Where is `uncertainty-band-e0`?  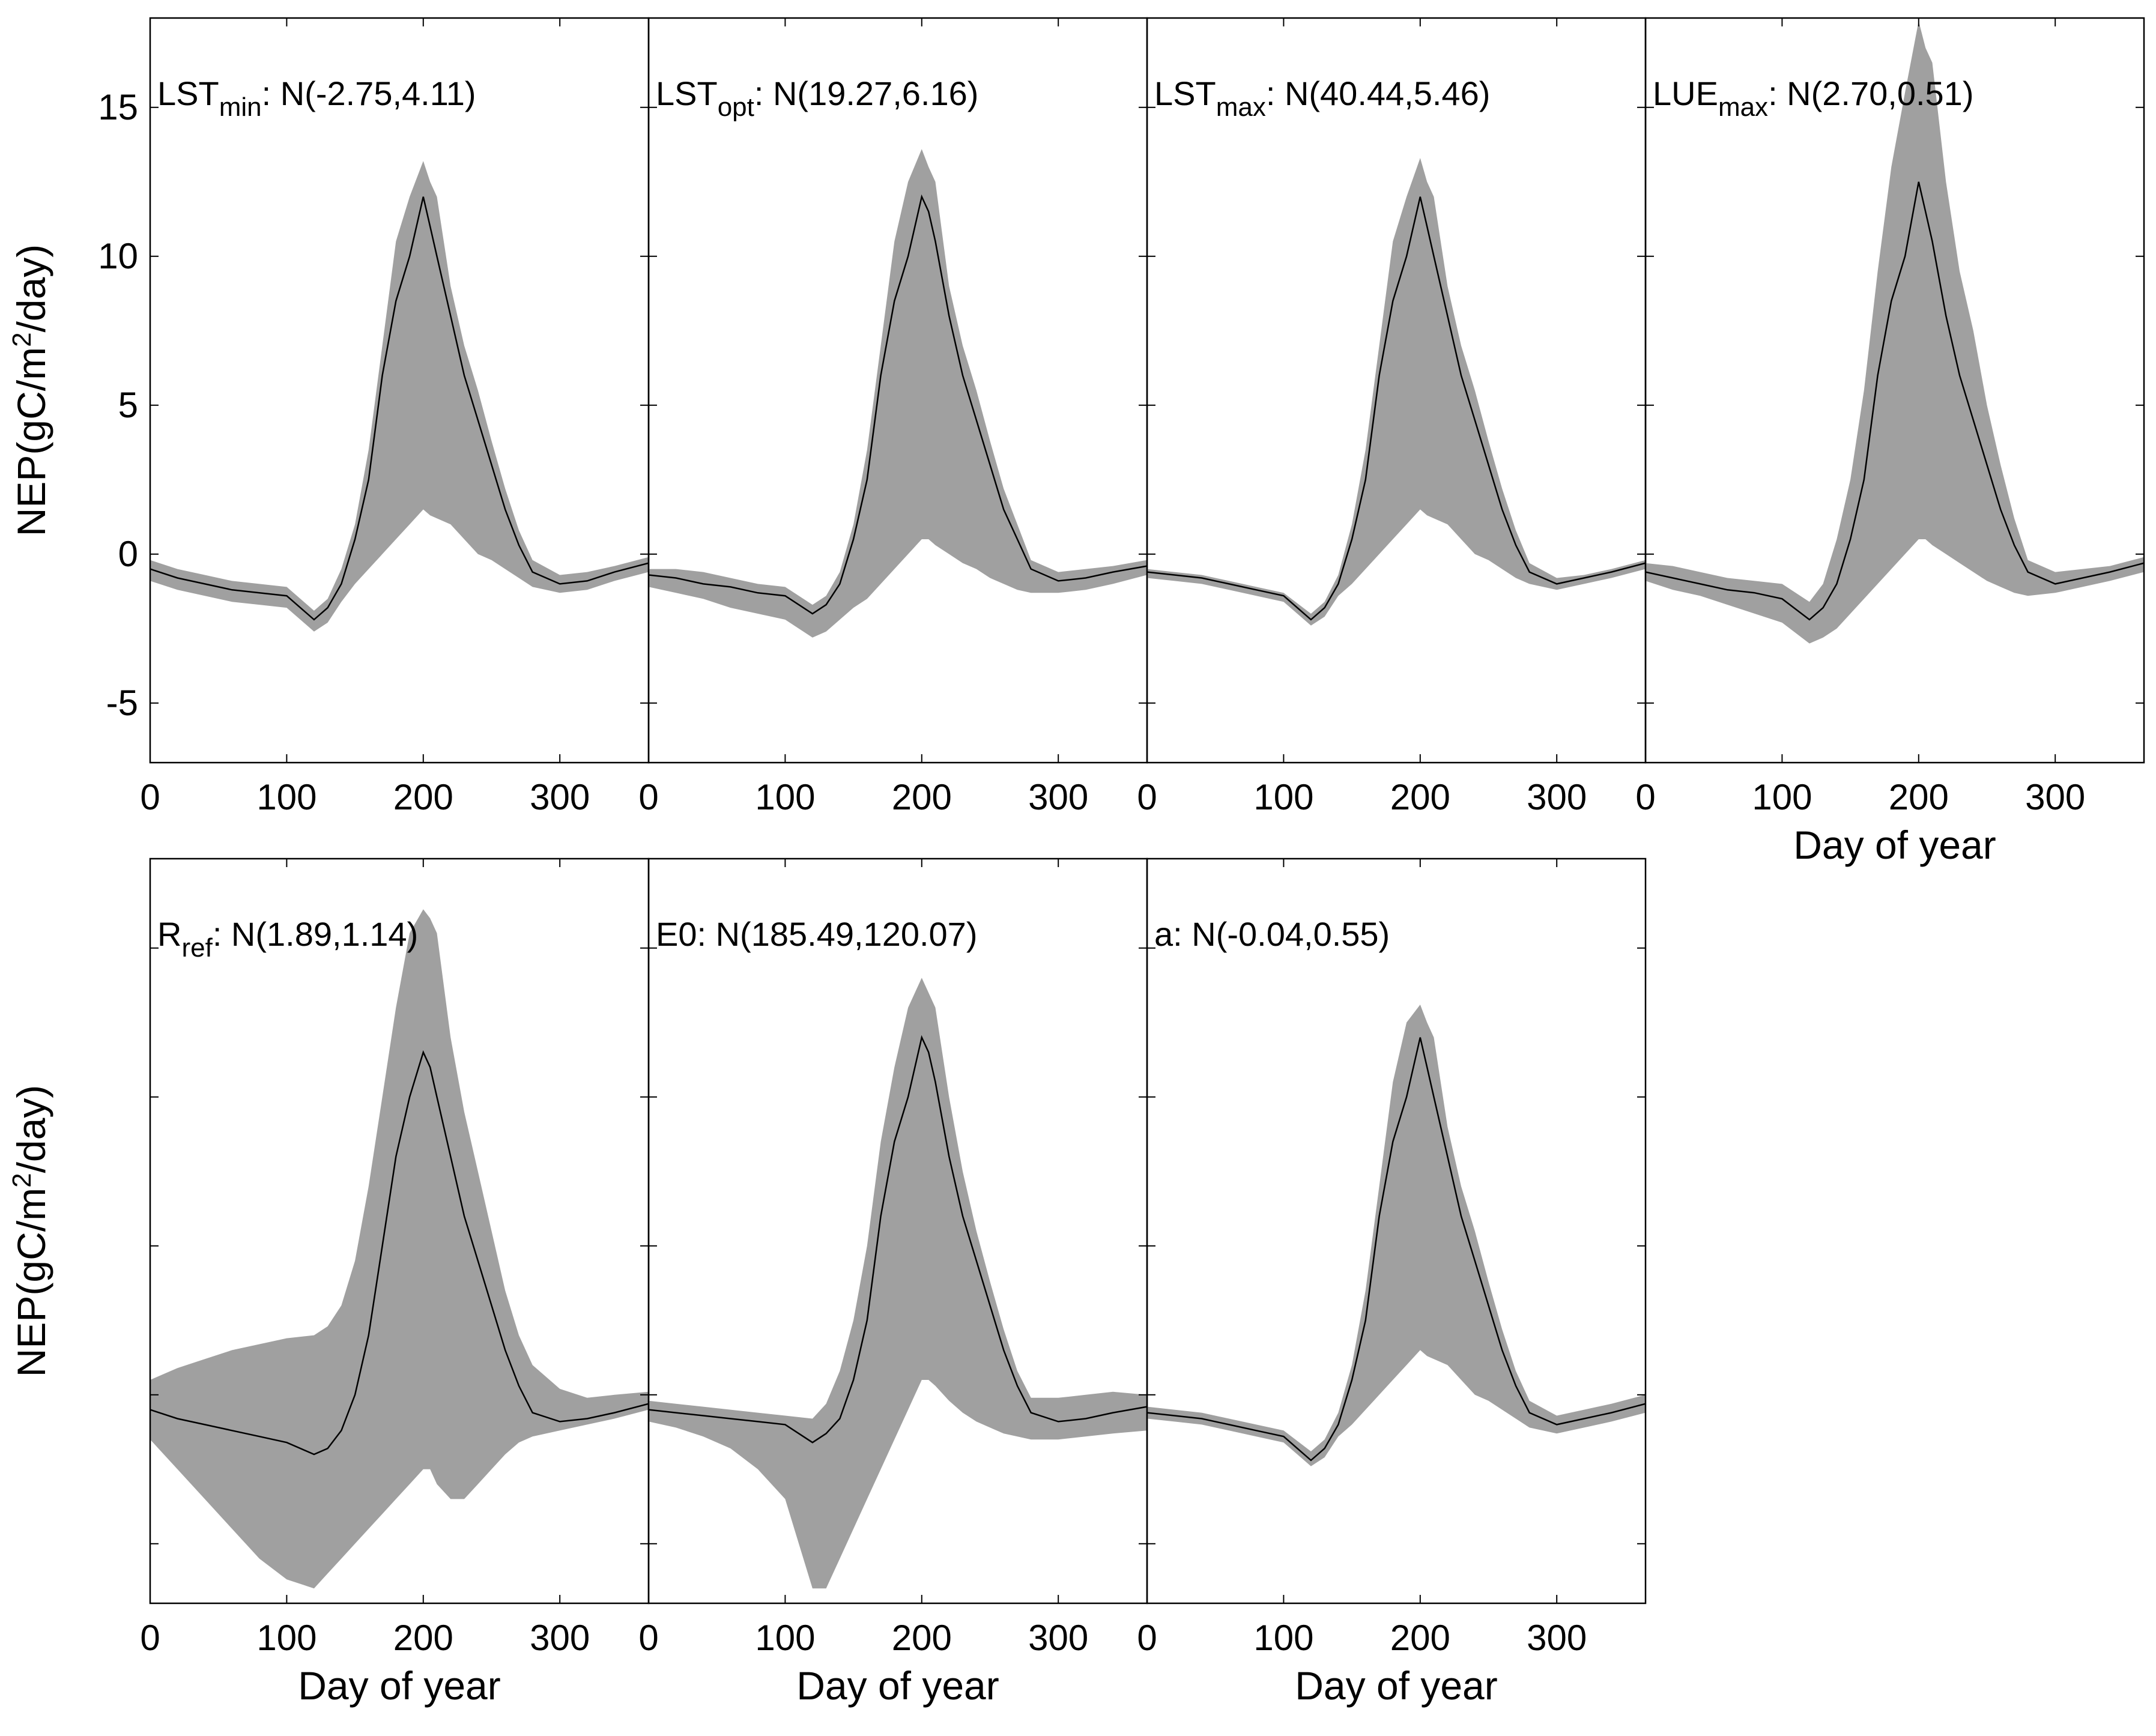 uncertainty-band-e0 is located at coordinates (898, 1283).